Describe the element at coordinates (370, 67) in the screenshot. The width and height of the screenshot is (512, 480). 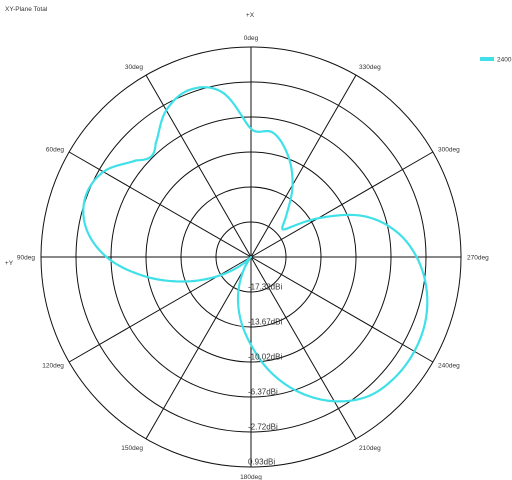
I see `angle-tick-label: 330deg` at that location.